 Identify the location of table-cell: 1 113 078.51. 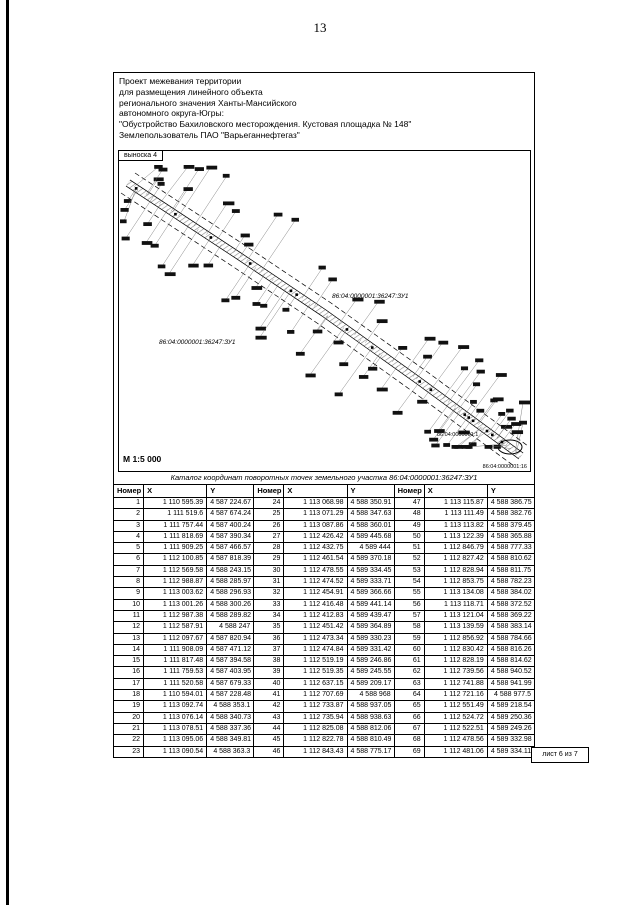
(175, 729).